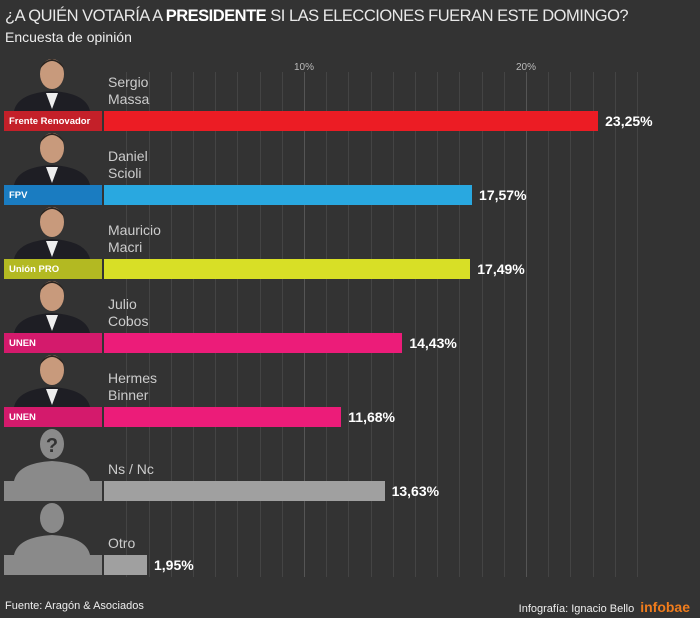  I want to click on value-label: 11,68%, so click(371, 417).